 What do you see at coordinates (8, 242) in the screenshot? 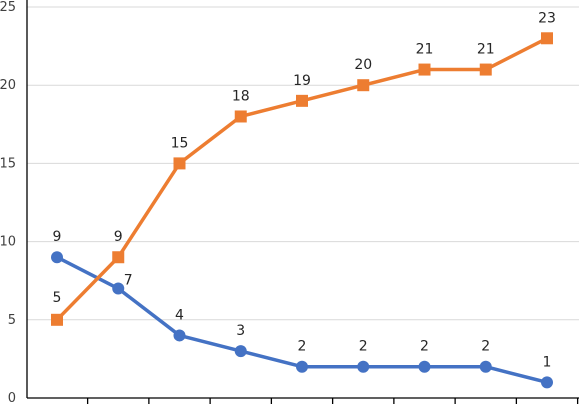
I see `y-tick-label: 10` at bounding box center [8, 242].